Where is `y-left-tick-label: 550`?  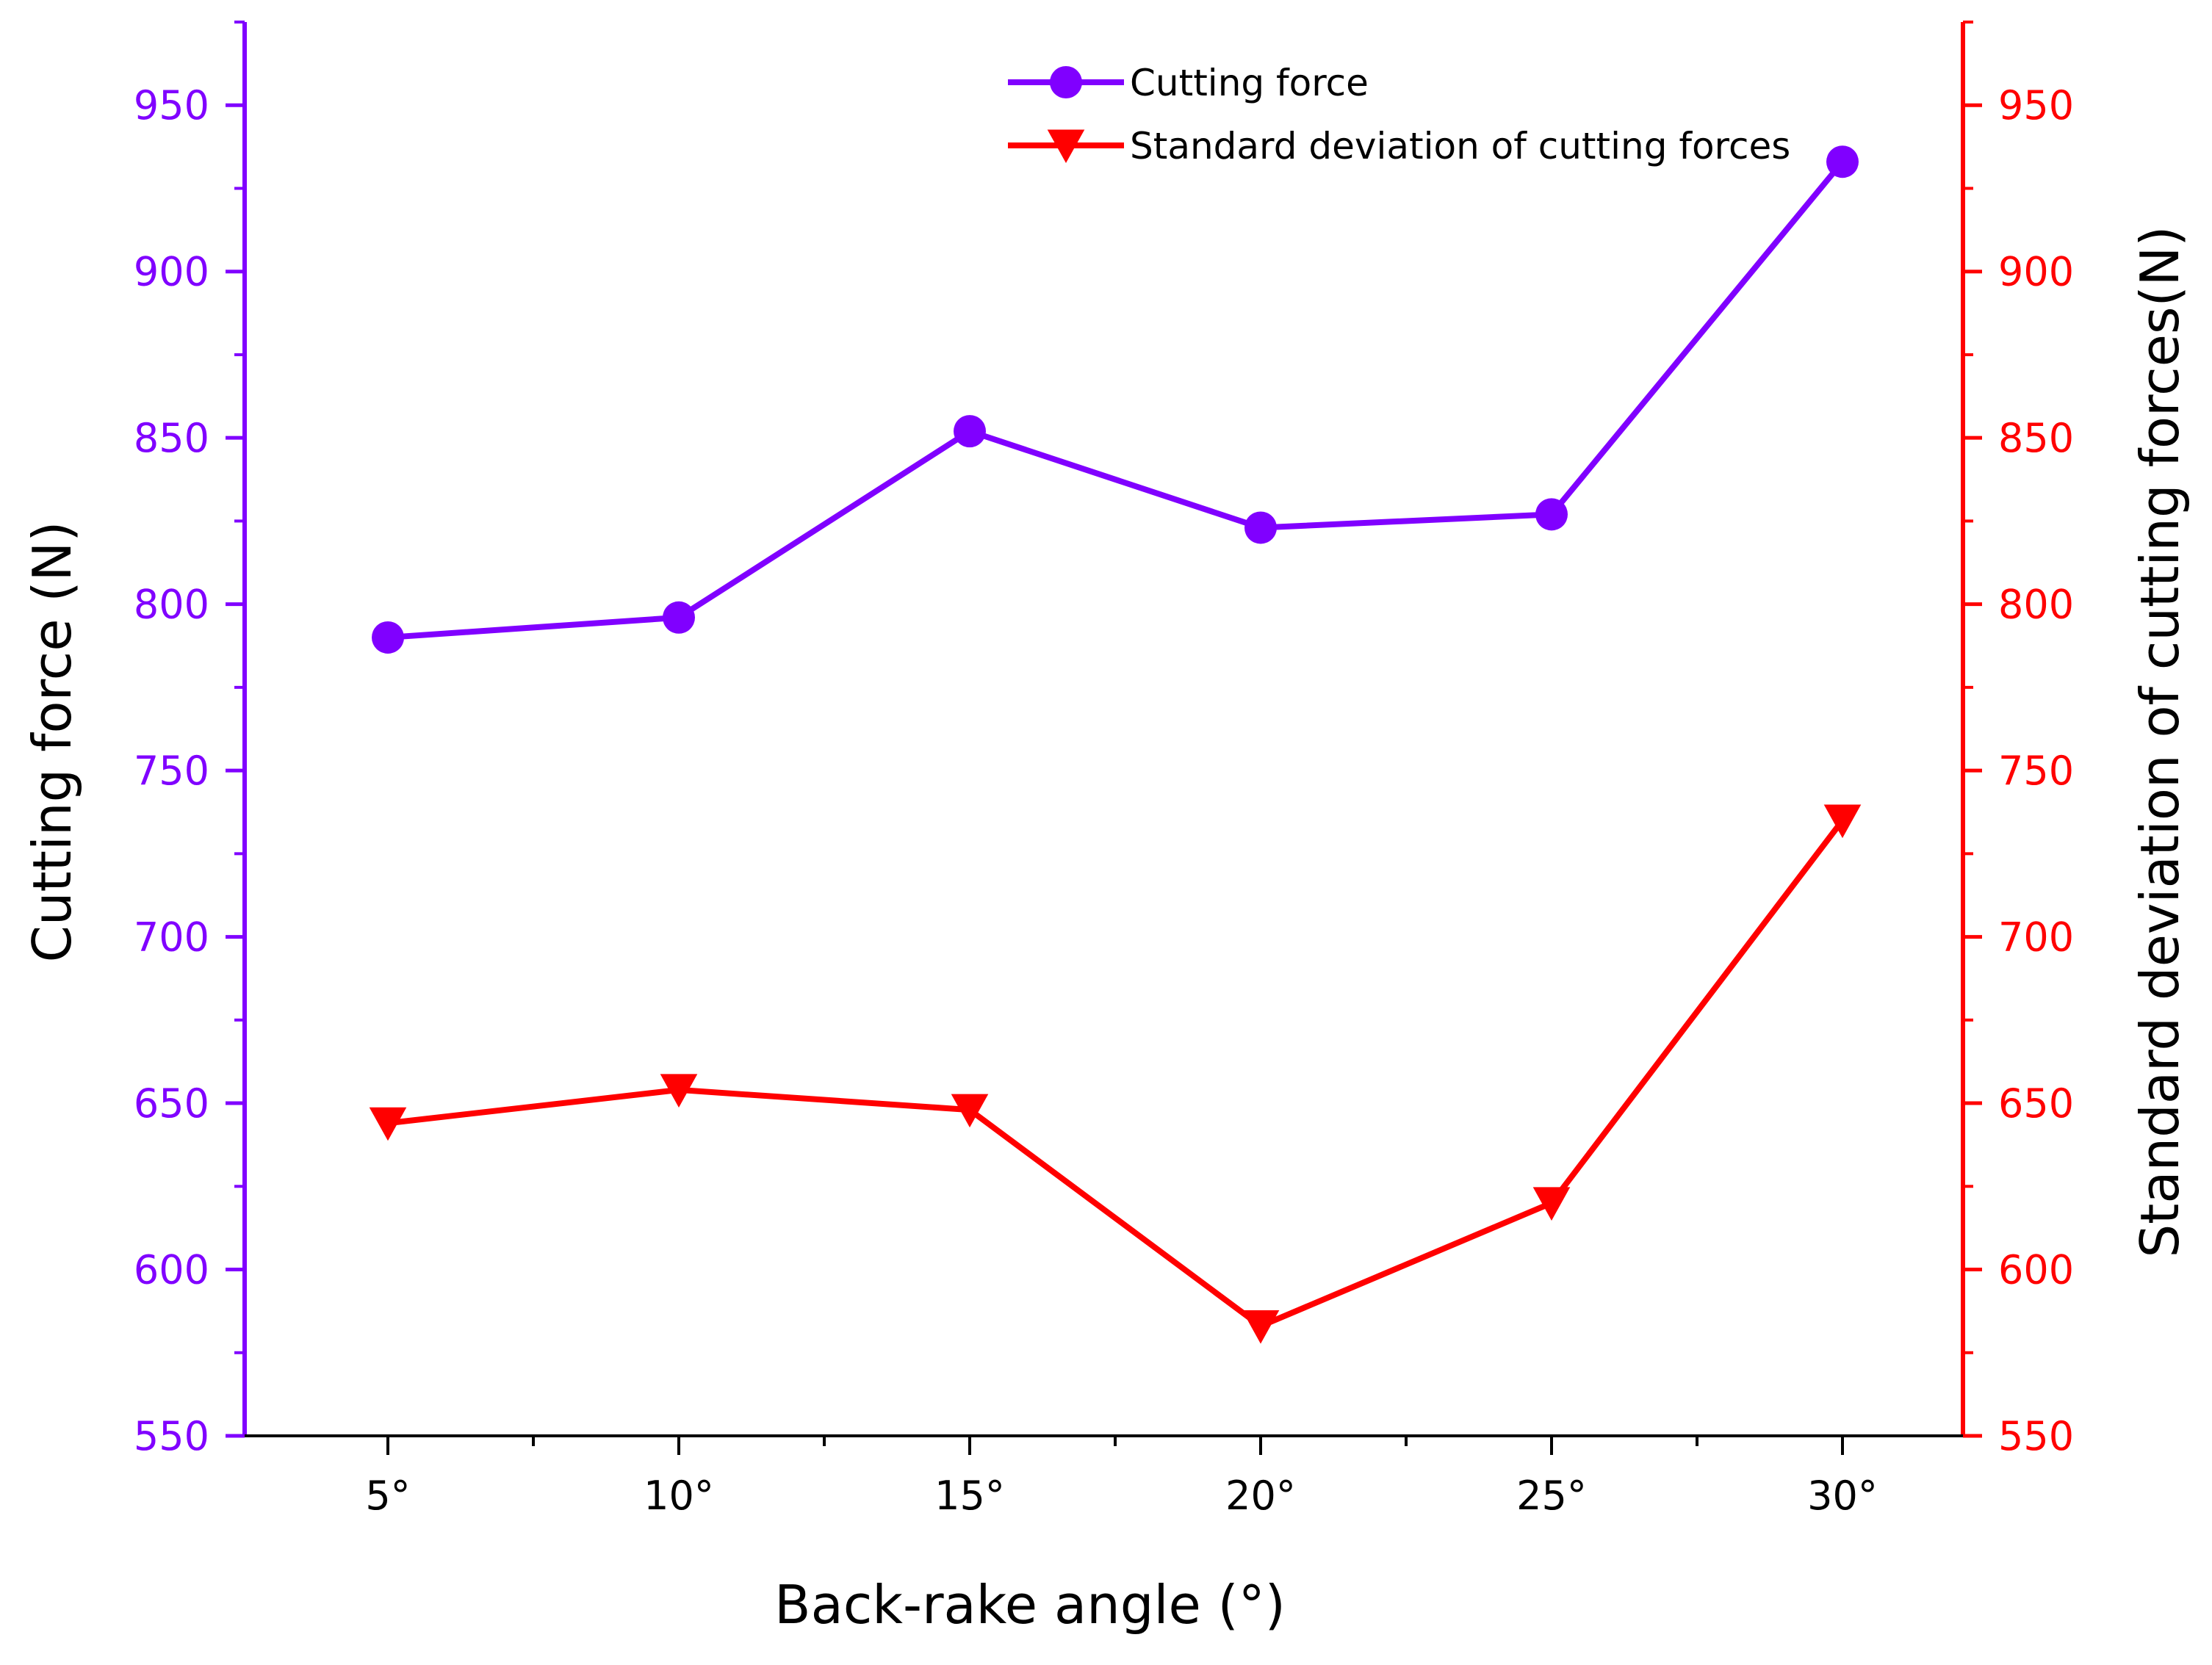 y-left-tick-label: 550 is located at coordinates (171, 1436).